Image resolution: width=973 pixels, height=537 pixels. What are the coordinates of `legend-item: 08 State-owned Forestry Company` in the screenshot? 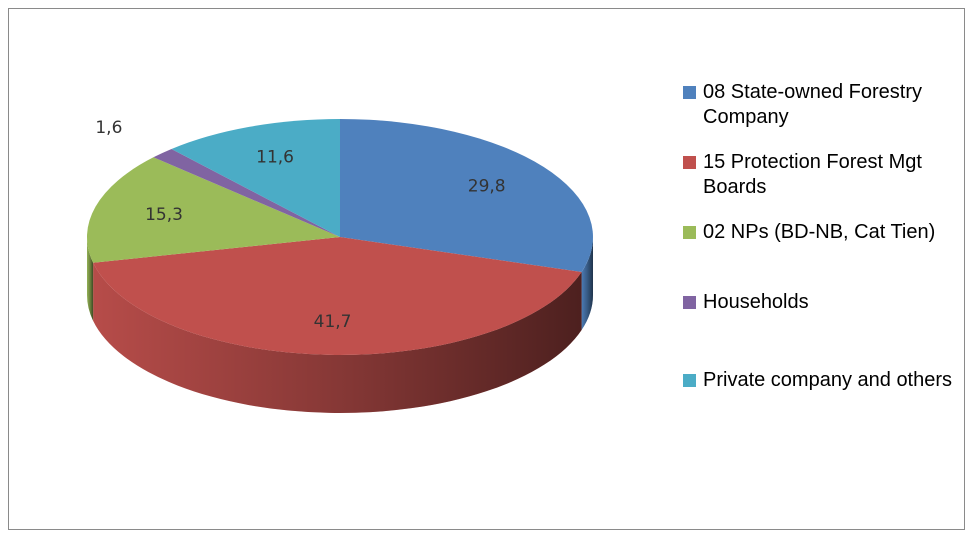 It's located at (818, 105).